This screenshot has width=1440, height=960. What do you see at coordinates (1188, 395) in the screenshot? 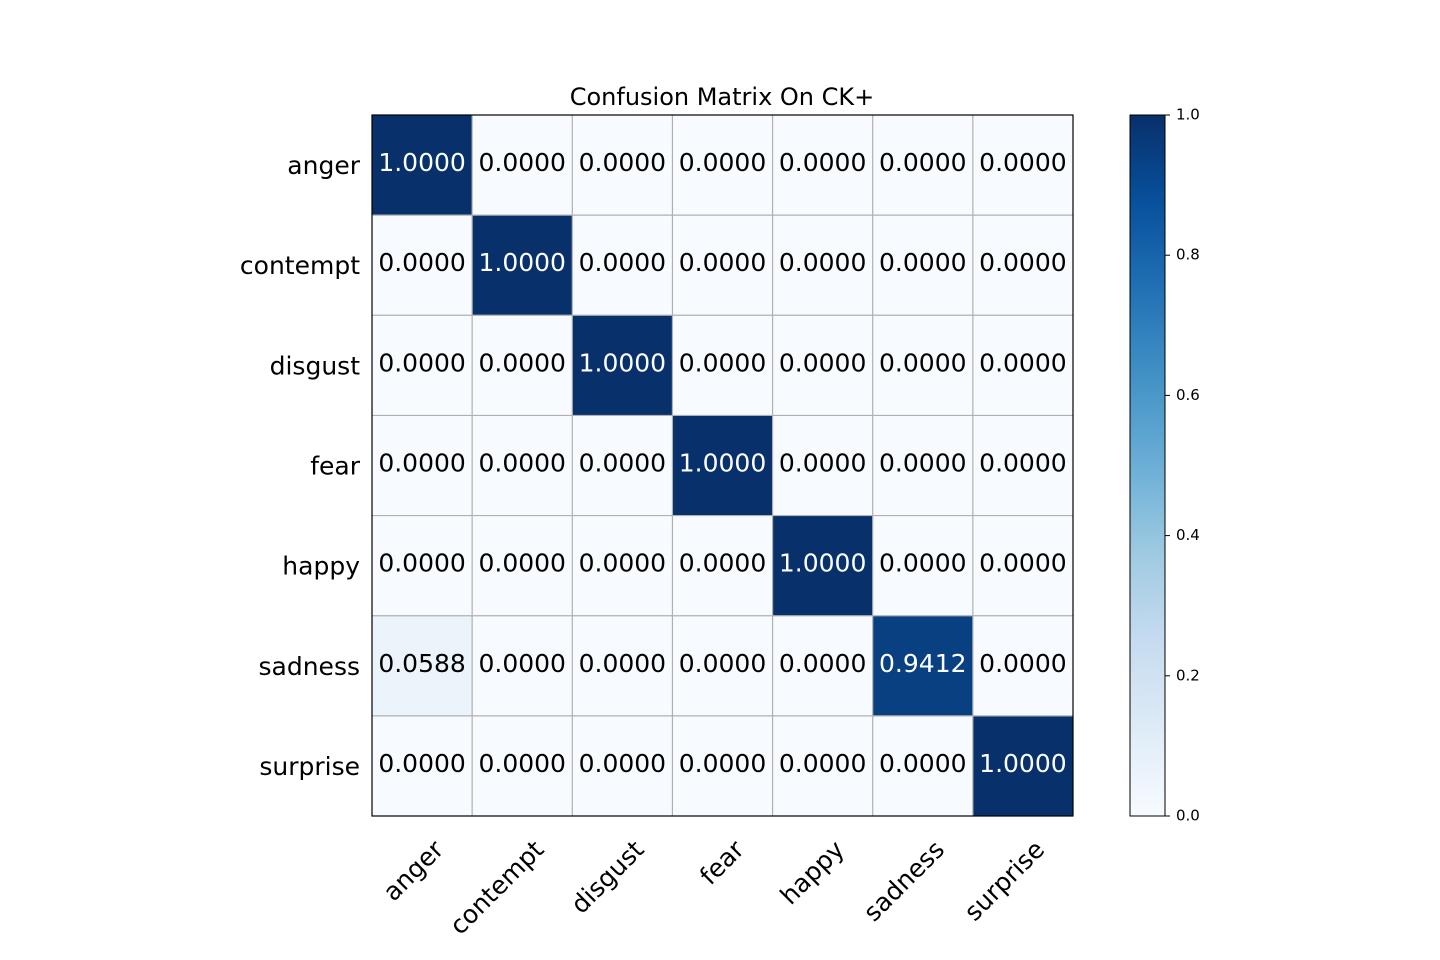
I see `colorbar-tick-label: 0.6` at bounding box center [1188, 395].